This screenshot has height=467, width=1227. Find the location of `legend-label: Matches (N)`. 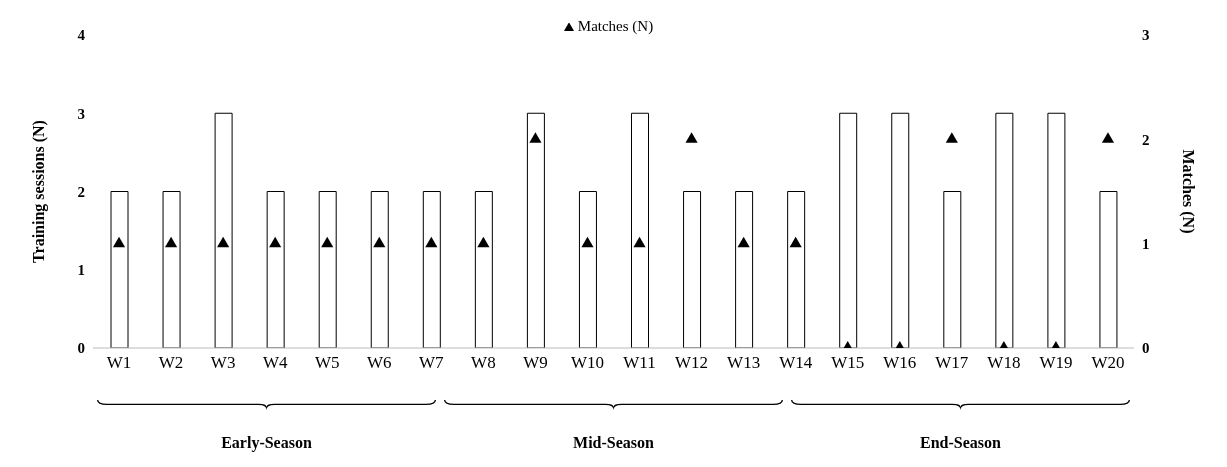

legend-label: Matches (N) is located at coordinates (615, 26).